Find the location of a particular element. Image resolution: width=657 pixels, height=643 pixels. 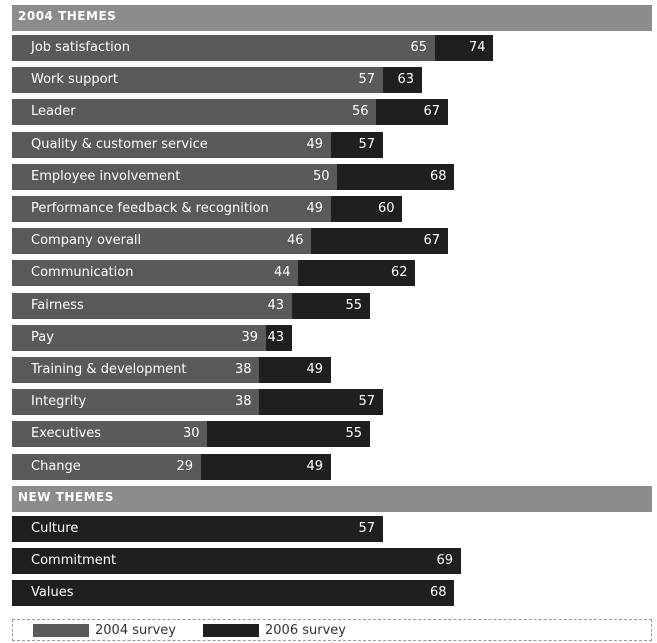

row-label: Communication is located at coordinates (82, 273).